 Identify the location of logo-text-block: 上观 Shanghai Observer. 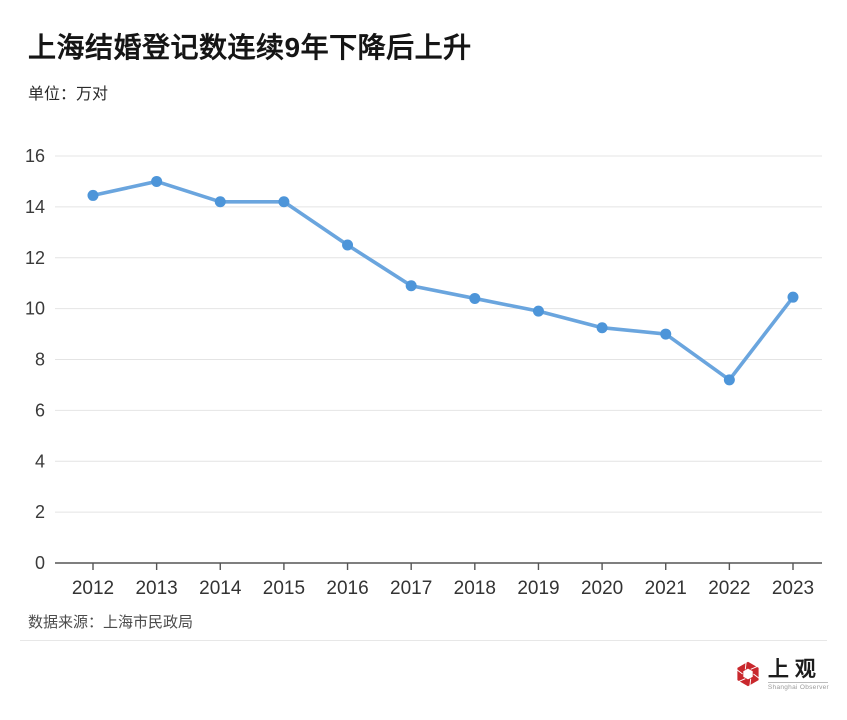
(798, 674).